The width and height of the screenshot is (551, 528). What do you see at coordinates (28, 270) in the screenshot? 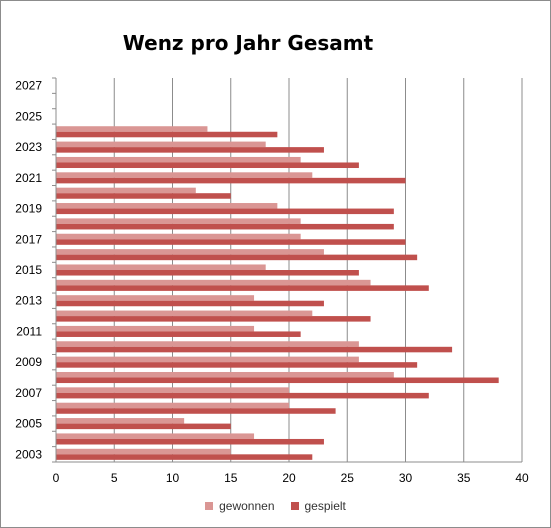
I see `y-tick-label-2015: 2015` at bounding box center [28, 270].